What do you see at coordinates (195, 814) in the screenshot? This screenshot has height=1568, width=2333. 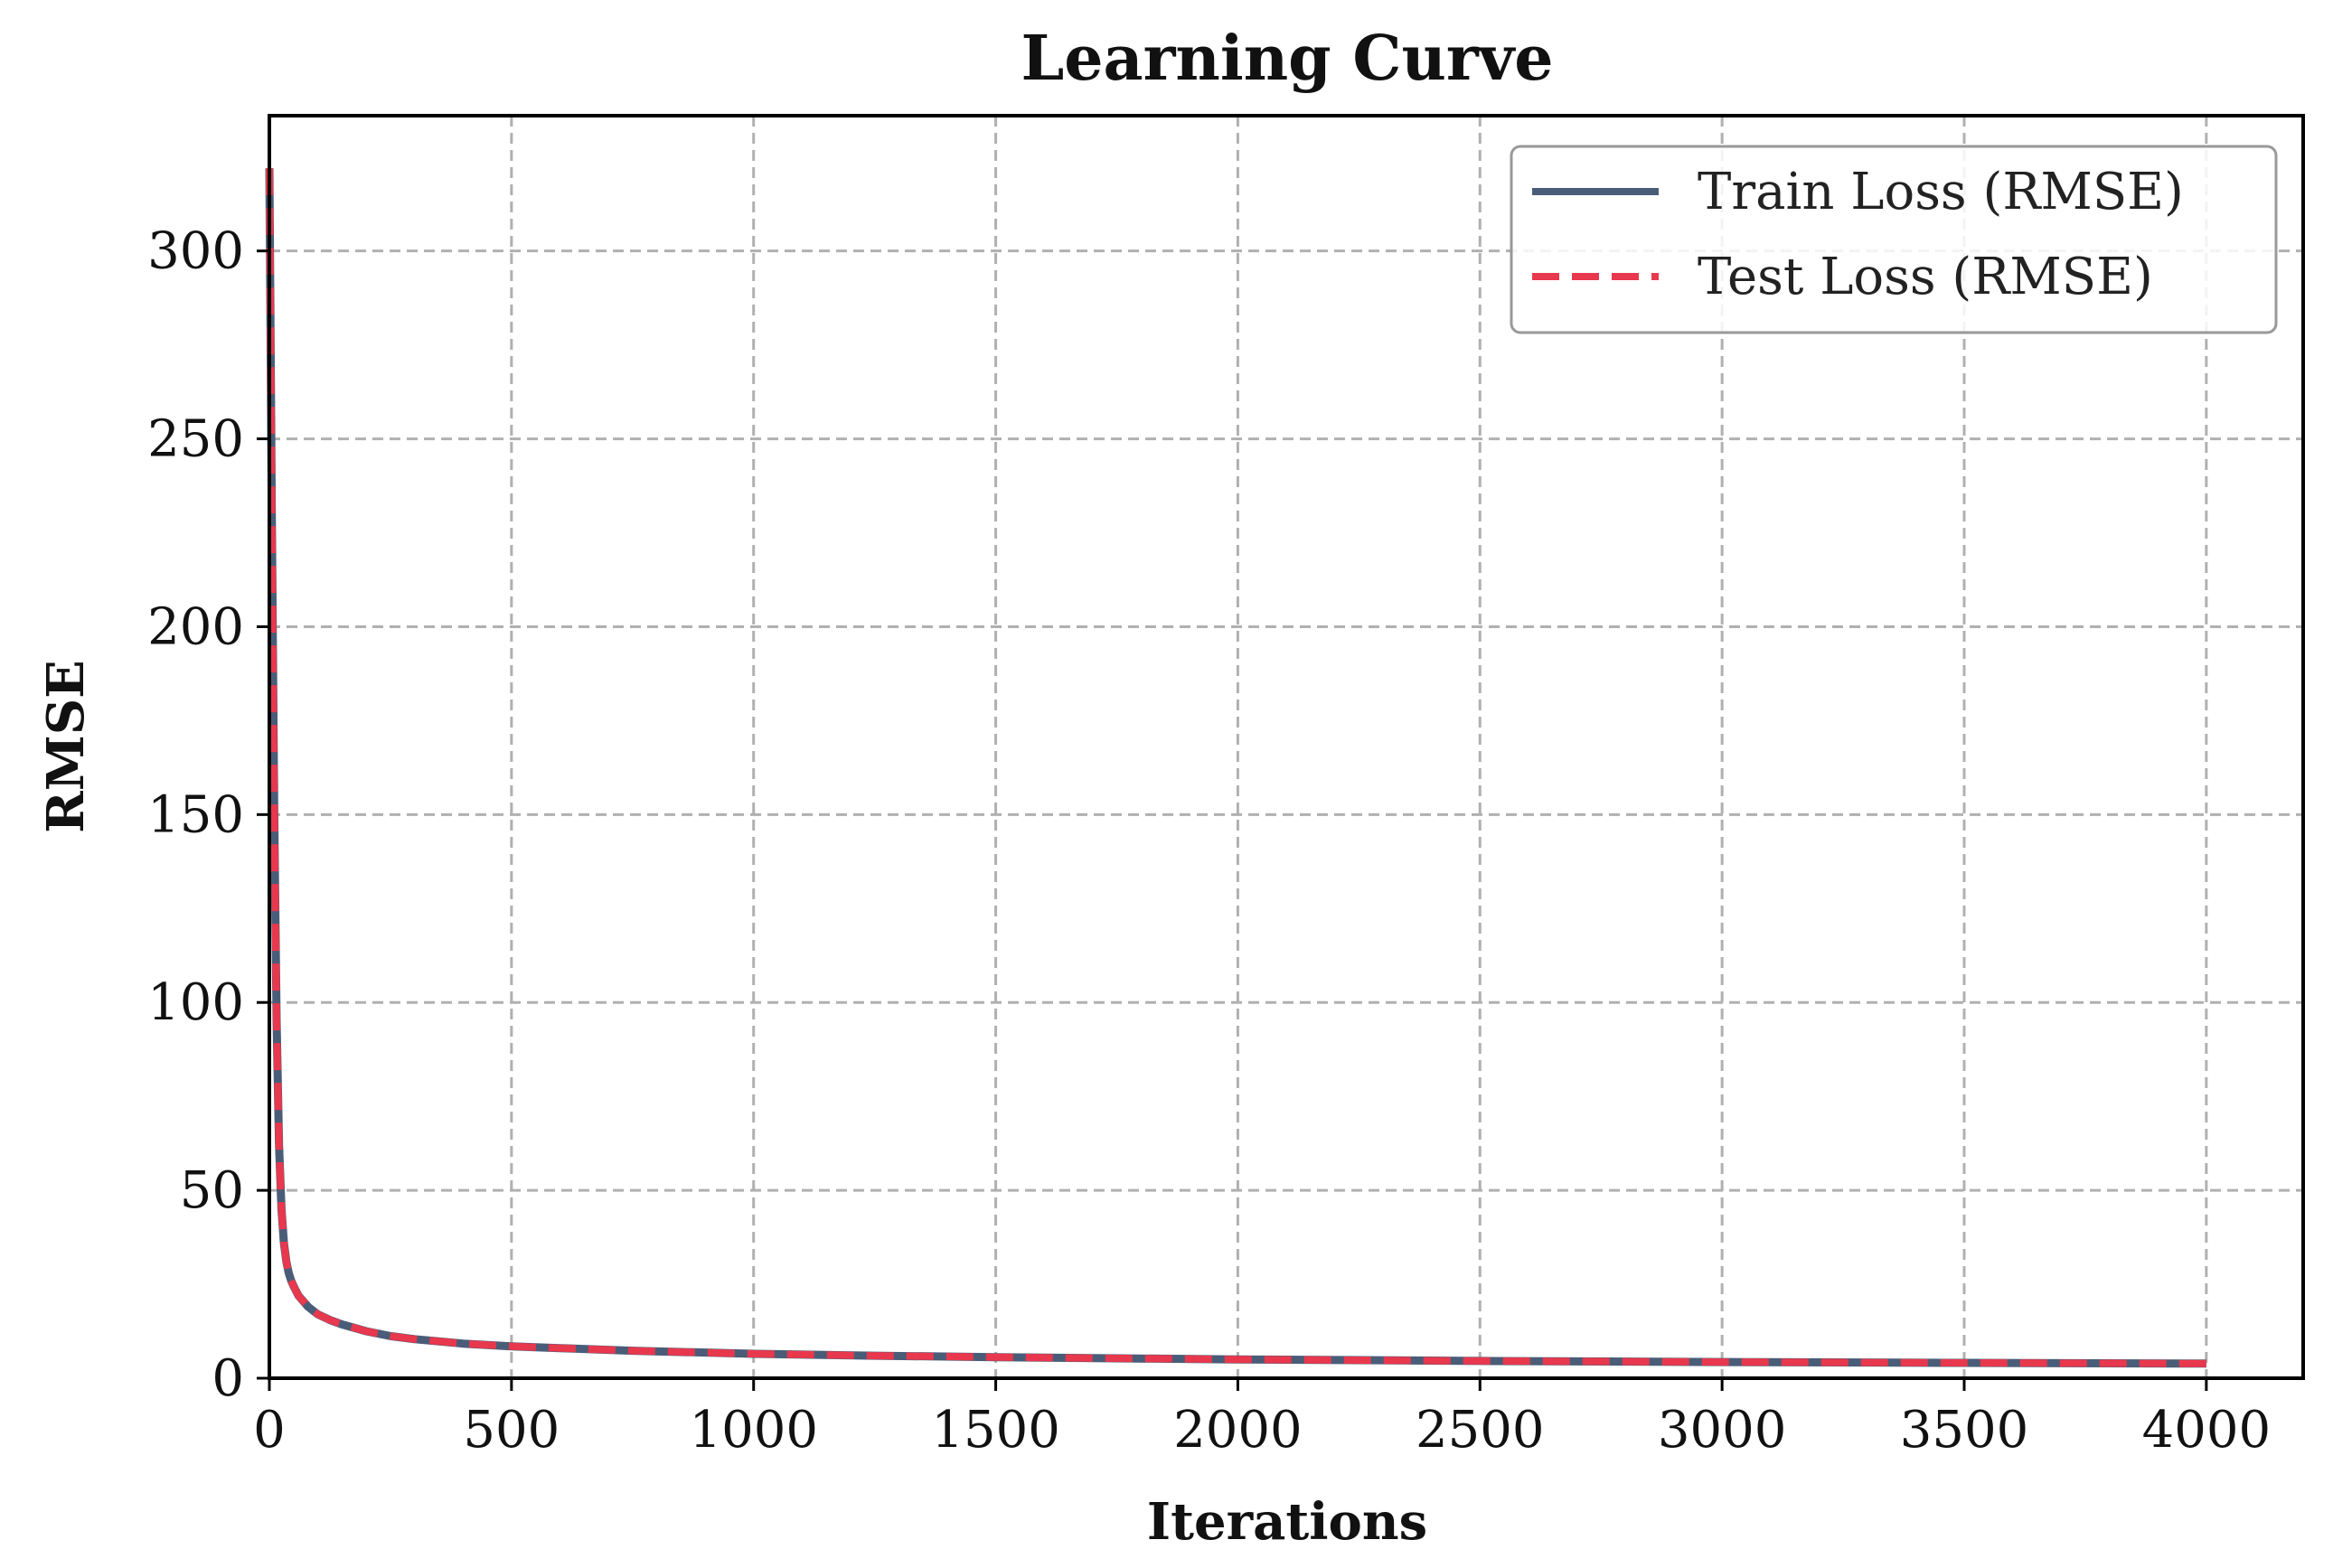 I see `y-tick-label: 150` at bounding box center [195, 814].